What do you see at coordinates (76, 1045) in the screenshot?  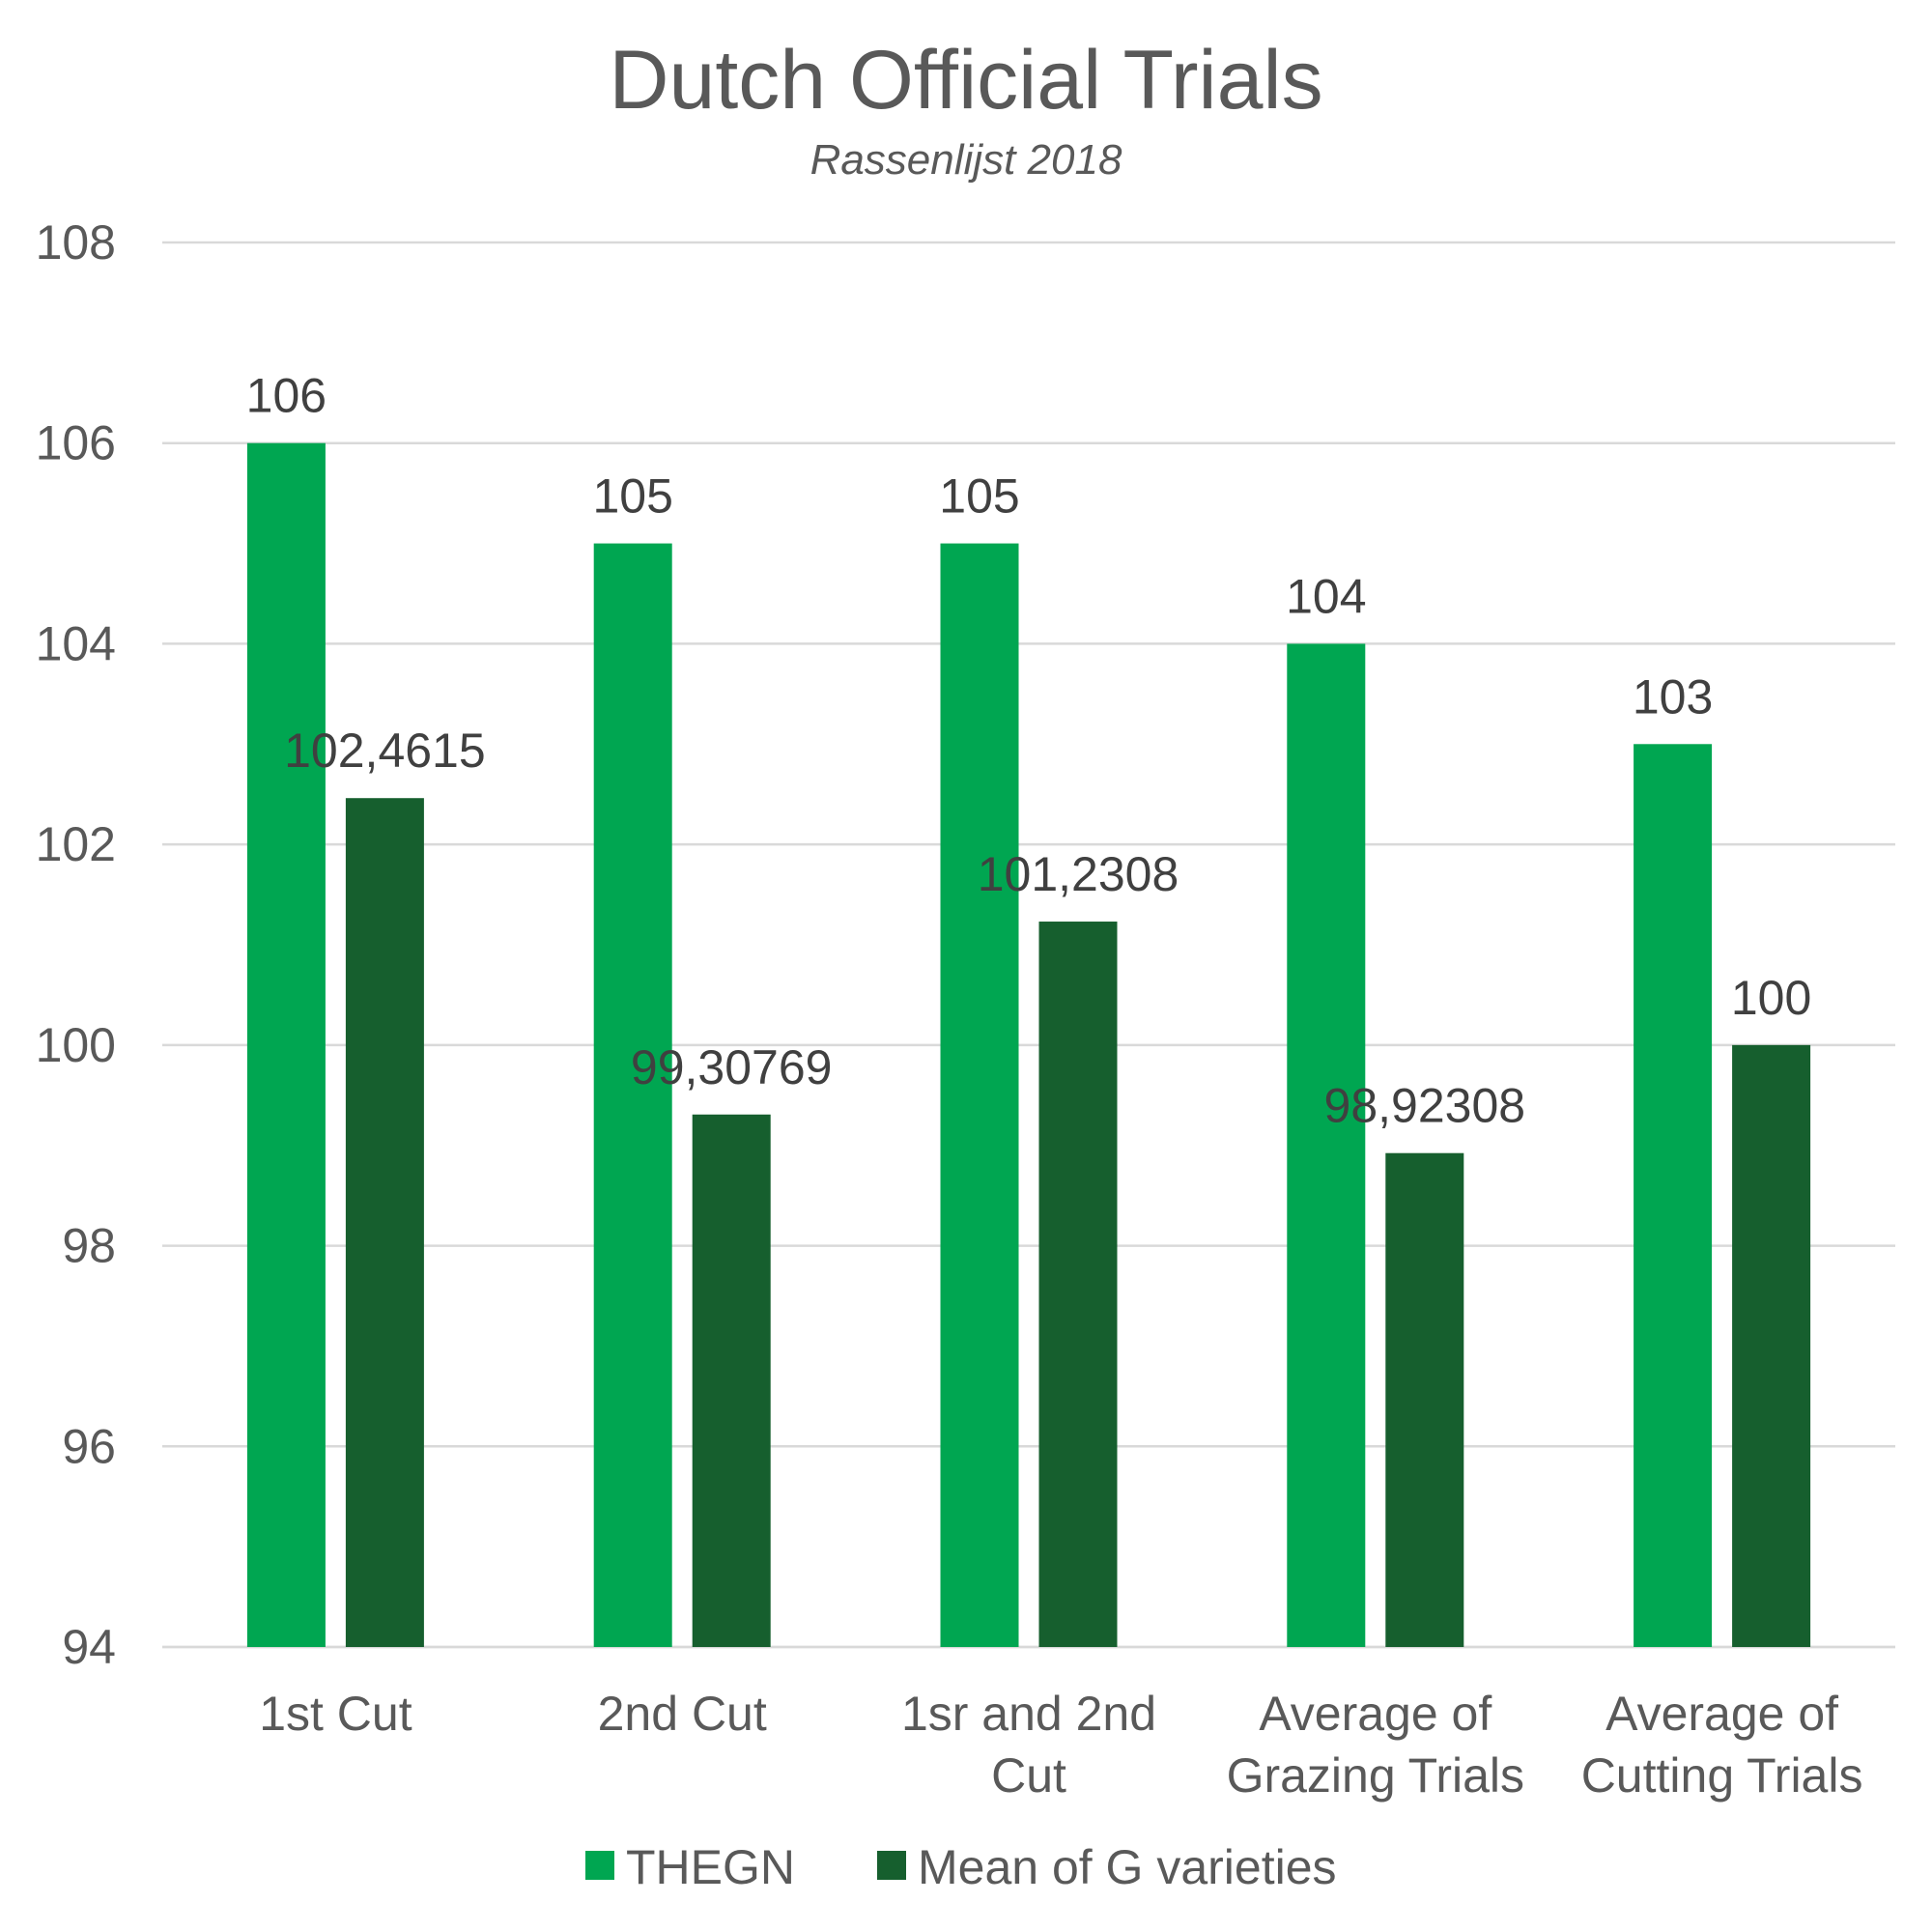 I see `y-tick-label: 100` at bounding box center [76, 1045].